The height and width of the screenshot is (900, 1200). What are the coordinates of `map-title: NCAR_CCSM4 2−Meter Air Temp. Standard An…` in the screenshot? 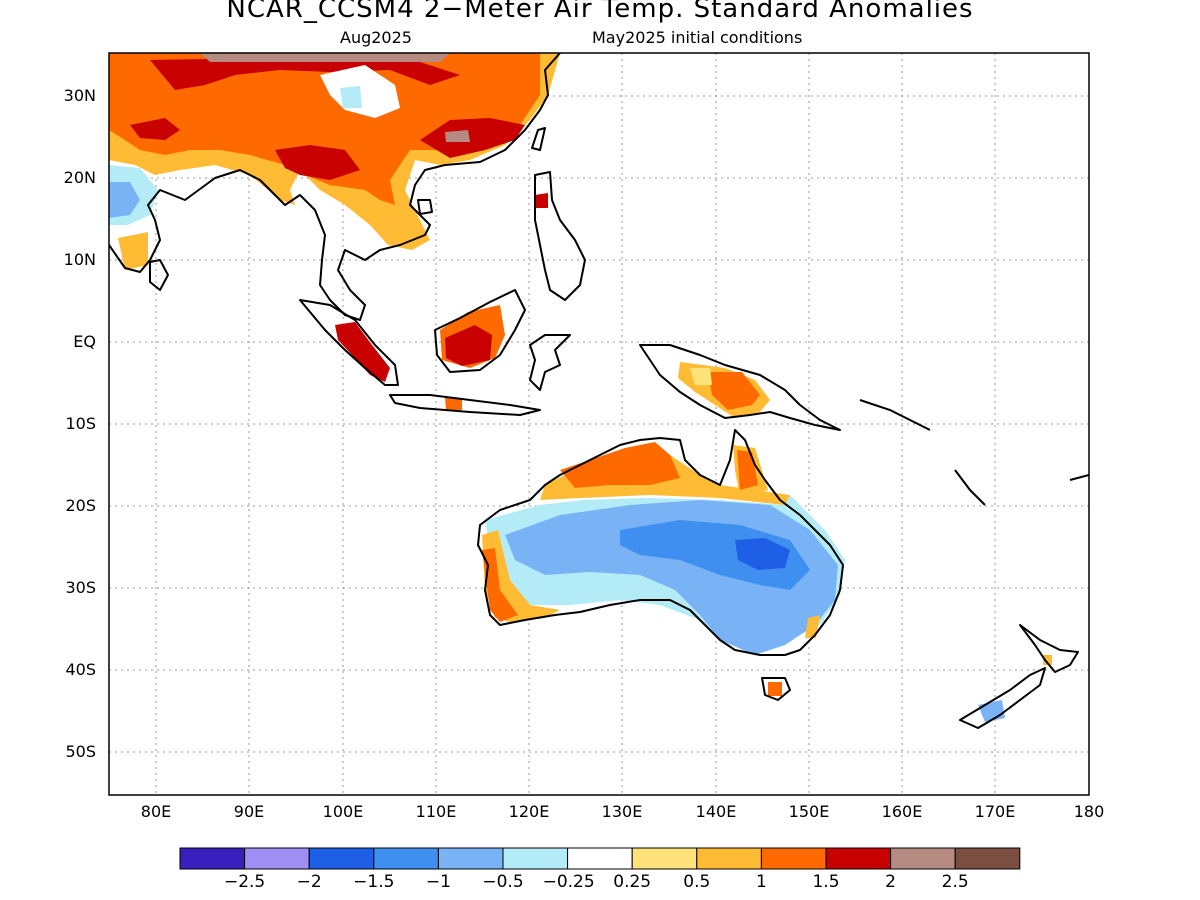 It's located at (600, 12).